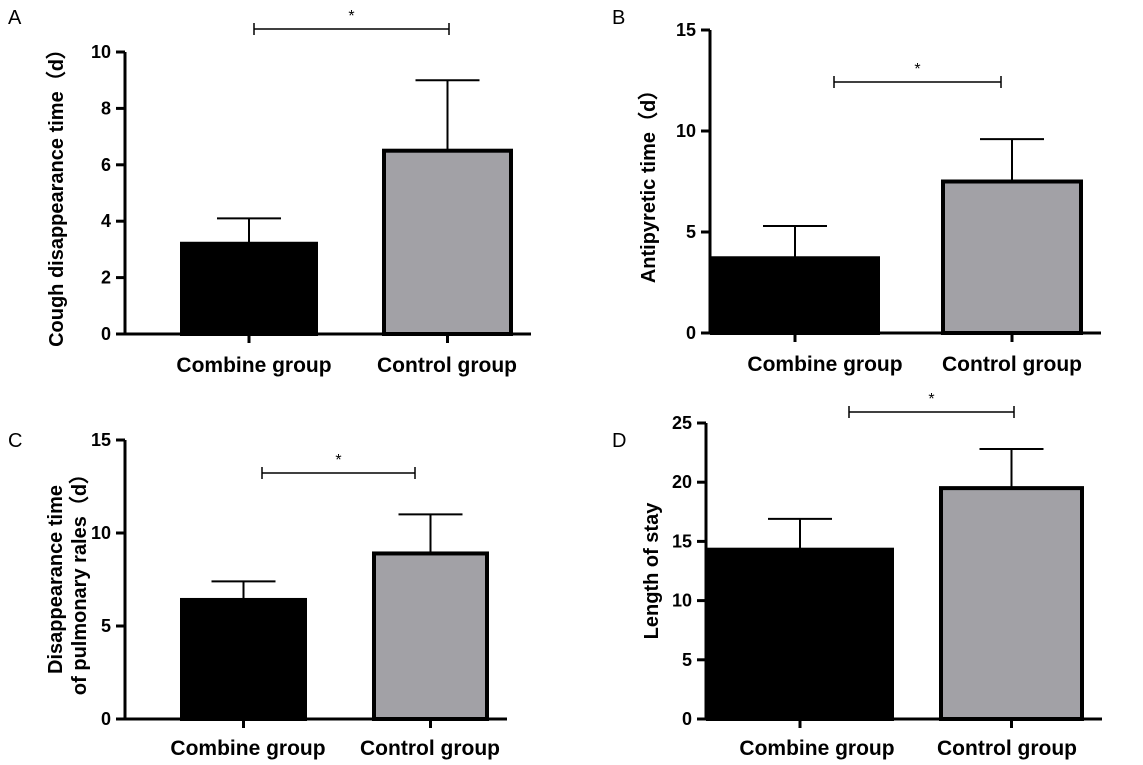  Describe the element at coordinates (648, 181) in the screenshot. I see `panel-b-y-axis-label: Antipyretic time（d）` at that location.